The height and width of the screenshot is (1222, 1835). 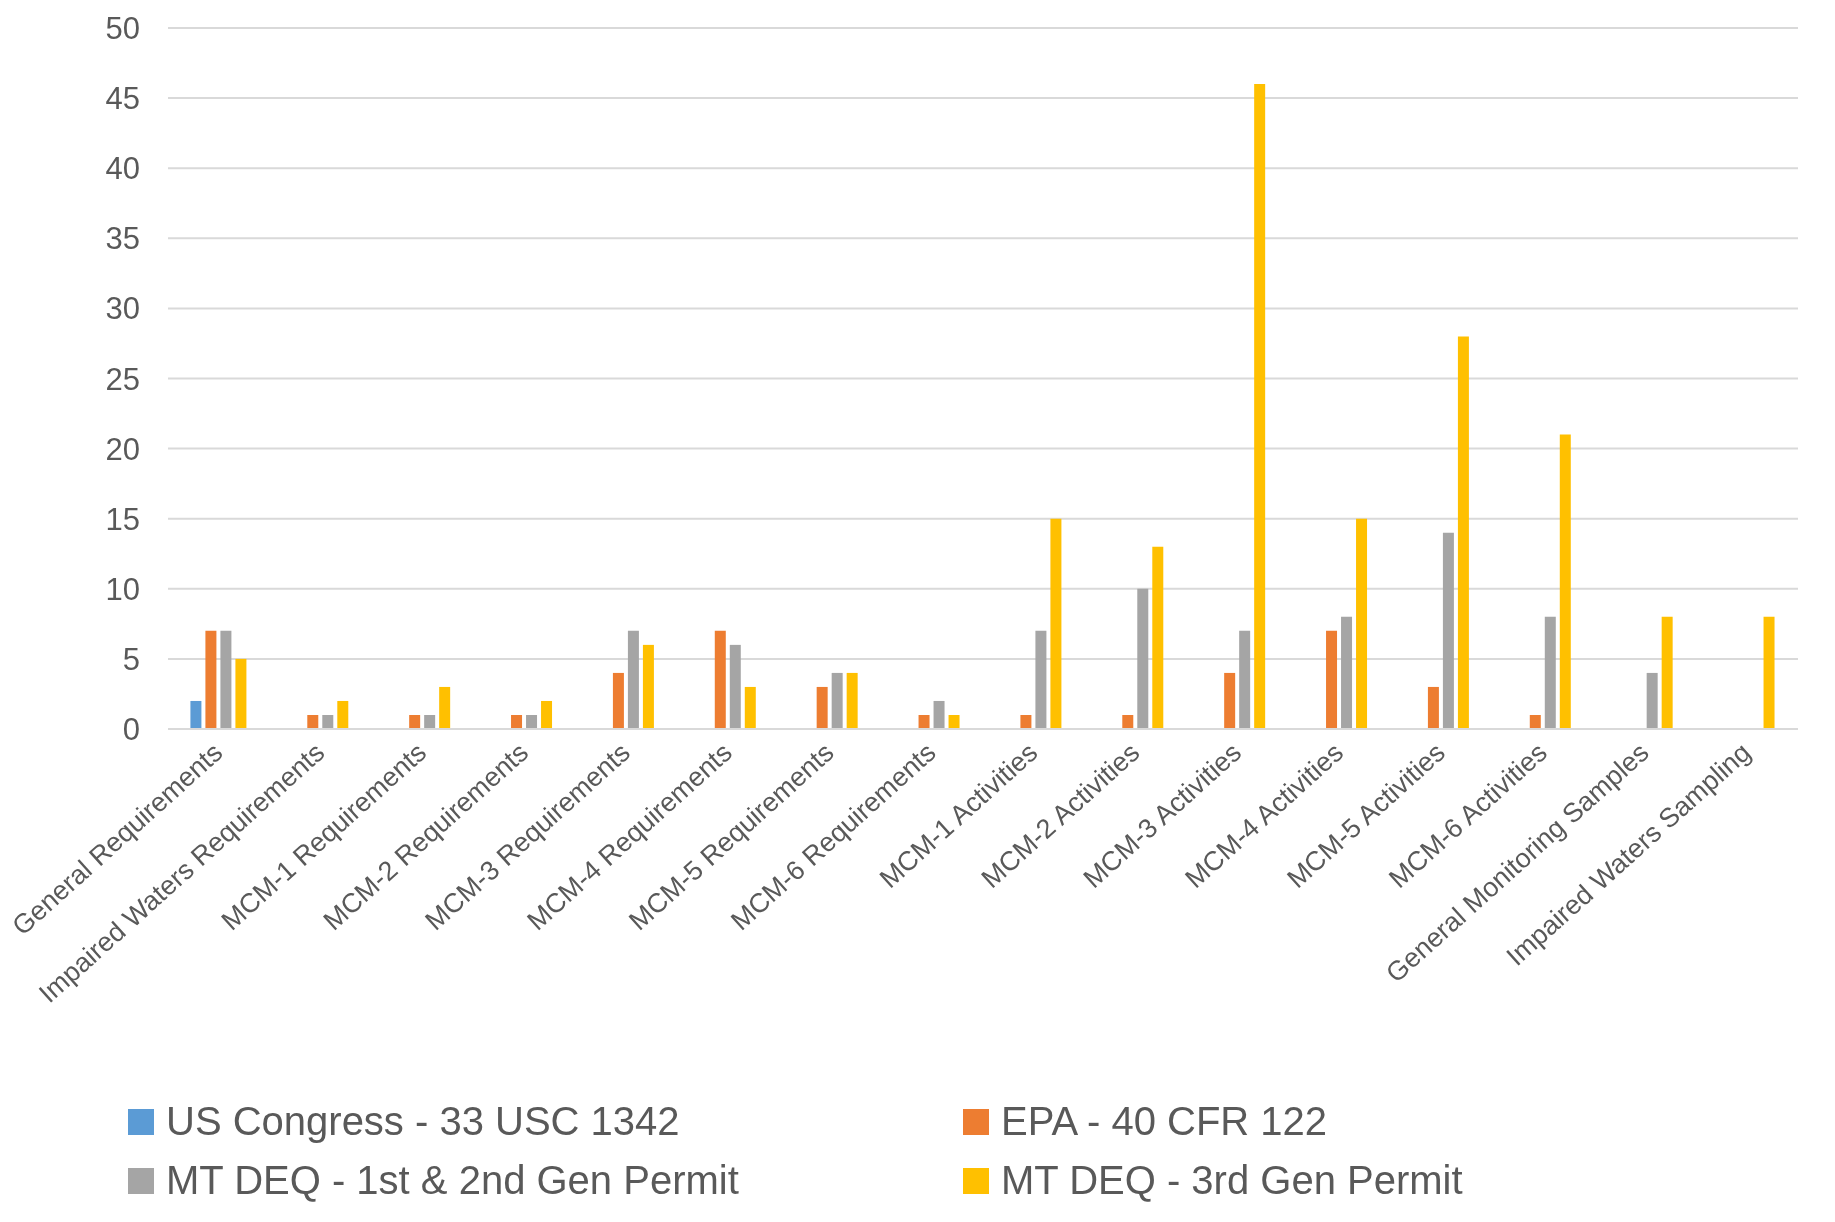 I want to click on y-tick-label: 45, so click(x=122, y=99).